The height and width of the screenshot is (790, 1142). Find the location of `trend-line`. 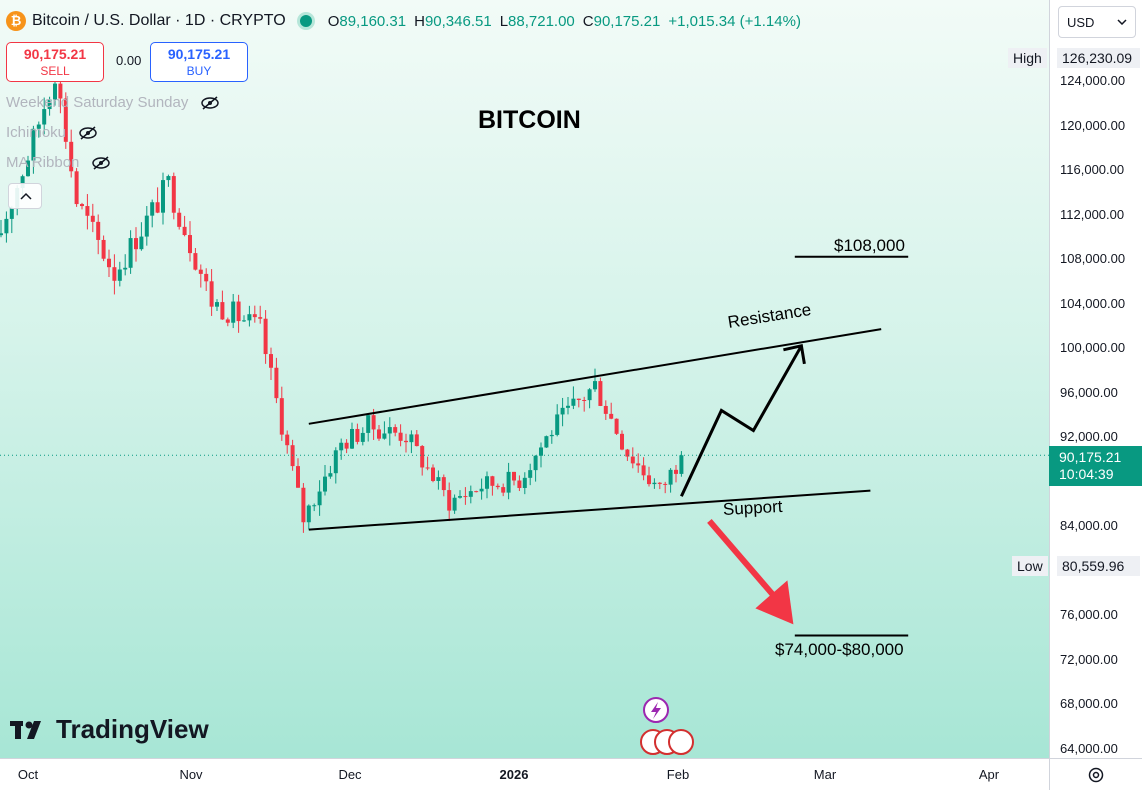

trend-line is located at coordinates (589, 510).